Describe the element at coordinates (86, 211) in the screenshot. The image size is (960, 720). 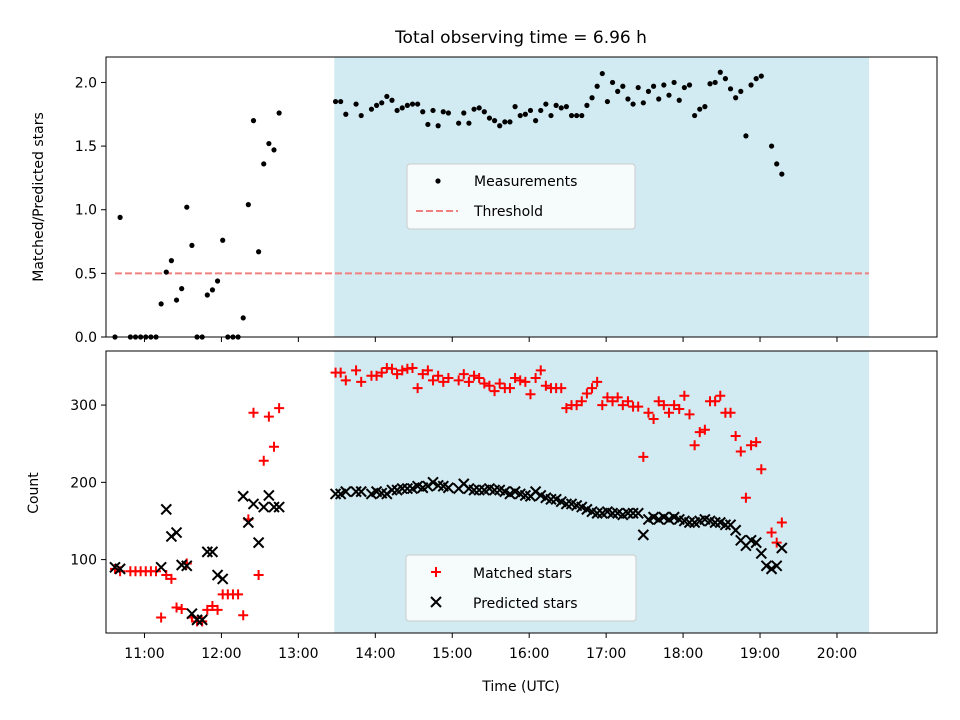
I see `y-tick-label: 1.0` at that location.